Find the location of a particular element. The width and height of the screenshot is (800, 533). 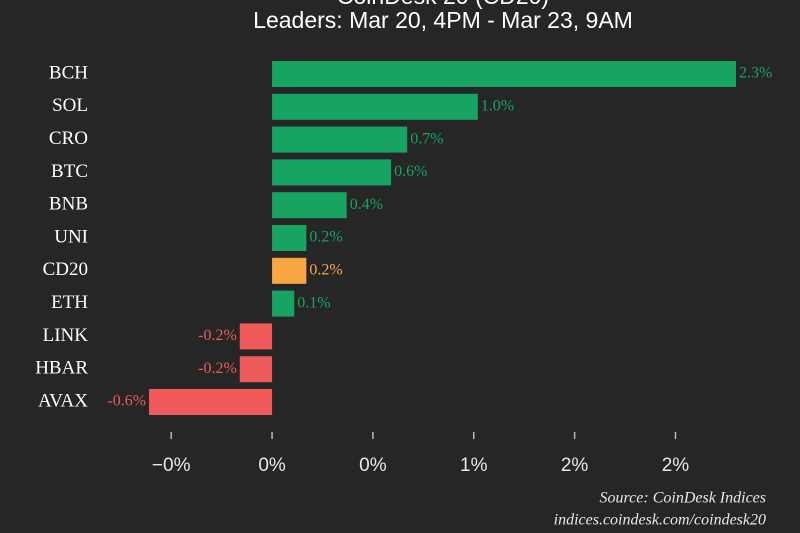

y-tick-label: UNI is located at coordinates (71, 236).